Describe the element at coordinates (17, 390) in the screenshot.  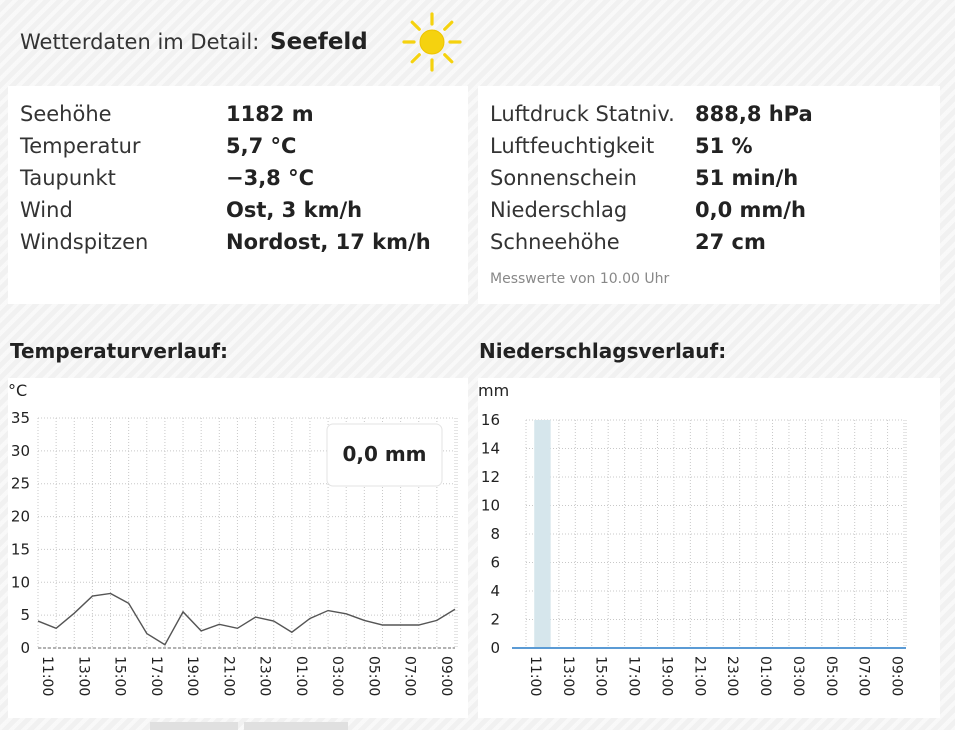
I see `chart-unit-label: °C` at that location.